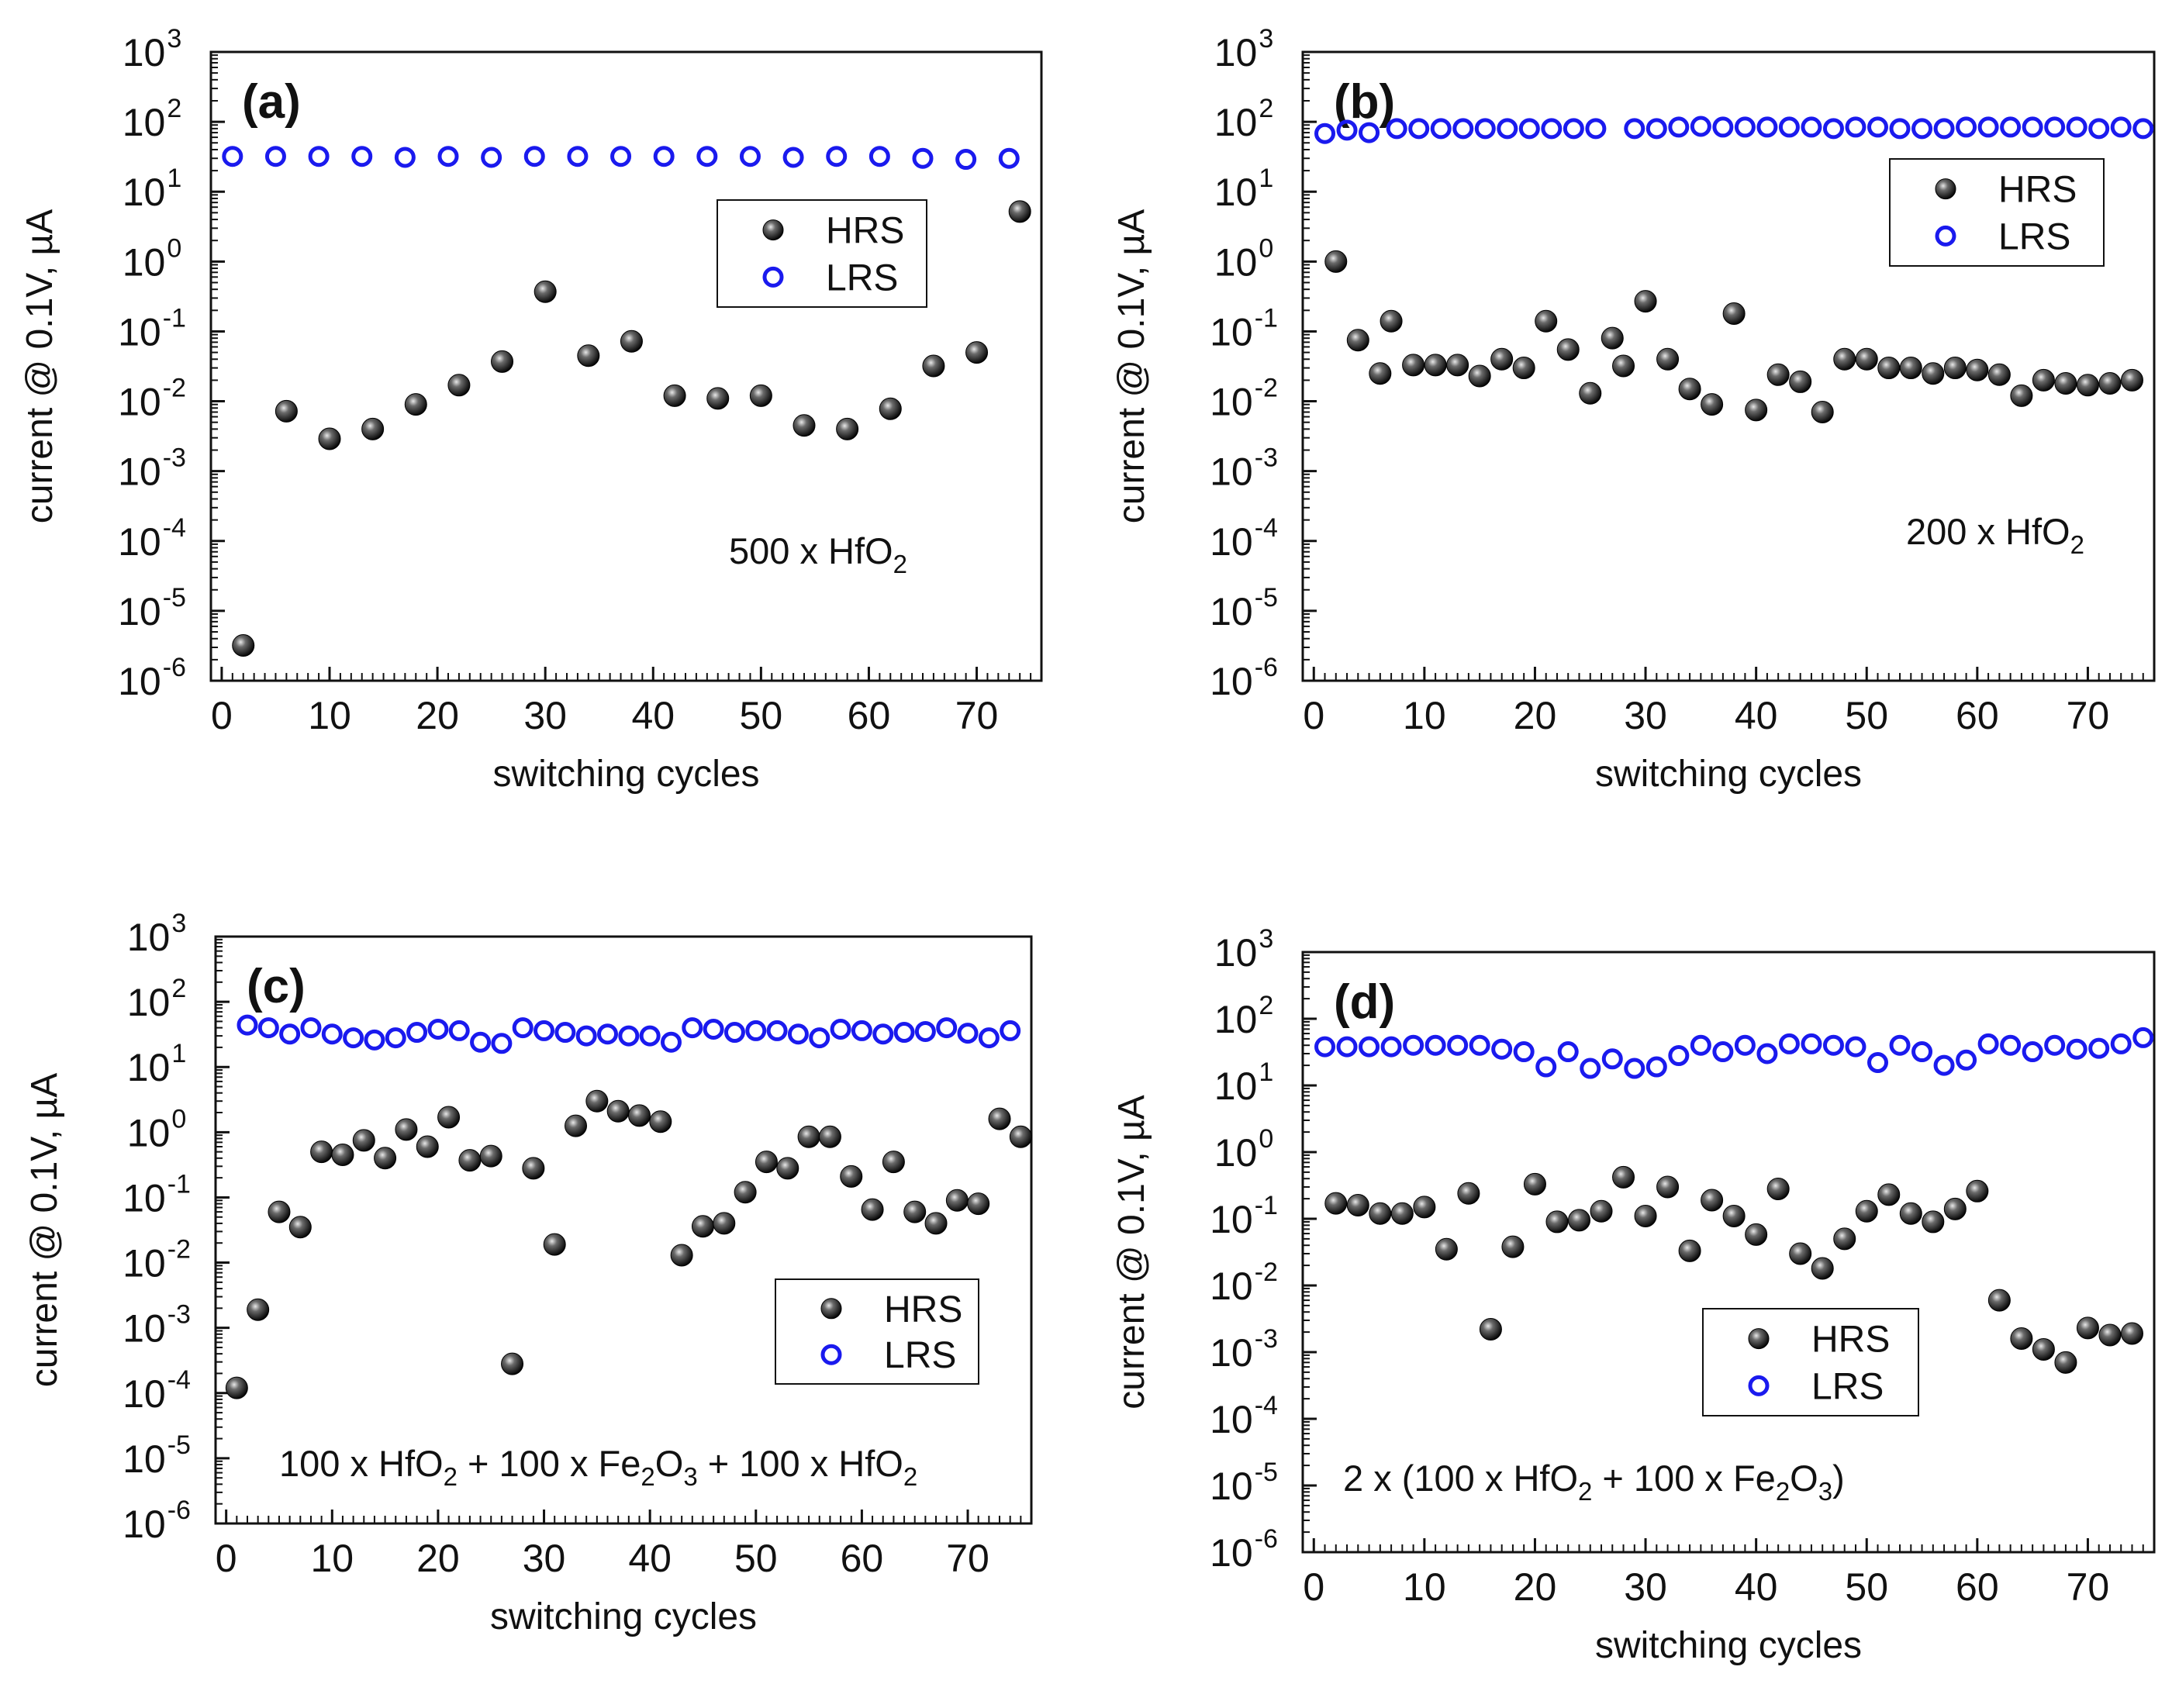 Image resolution: width=2179 pixels, height=1708 pixels. I want to click on x-tick-label: 10, so click(332, 1558).